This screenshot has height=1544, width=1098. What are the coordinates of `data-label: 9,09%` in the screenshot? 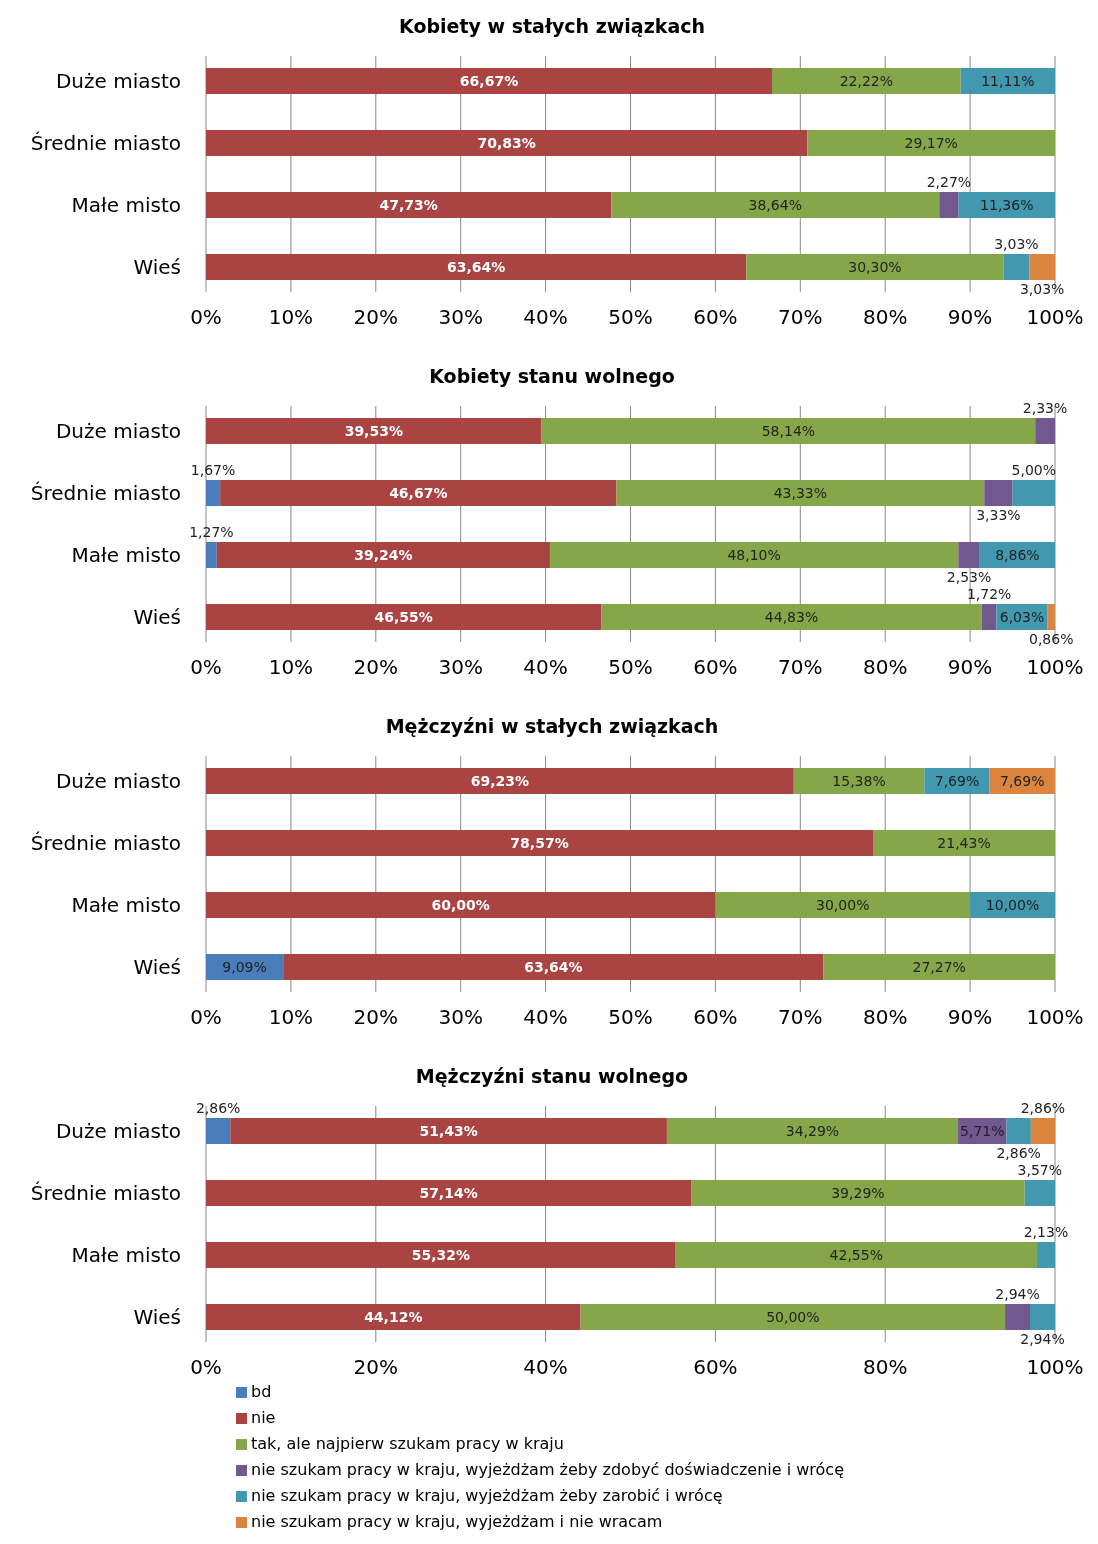 It's located at (244, 967).